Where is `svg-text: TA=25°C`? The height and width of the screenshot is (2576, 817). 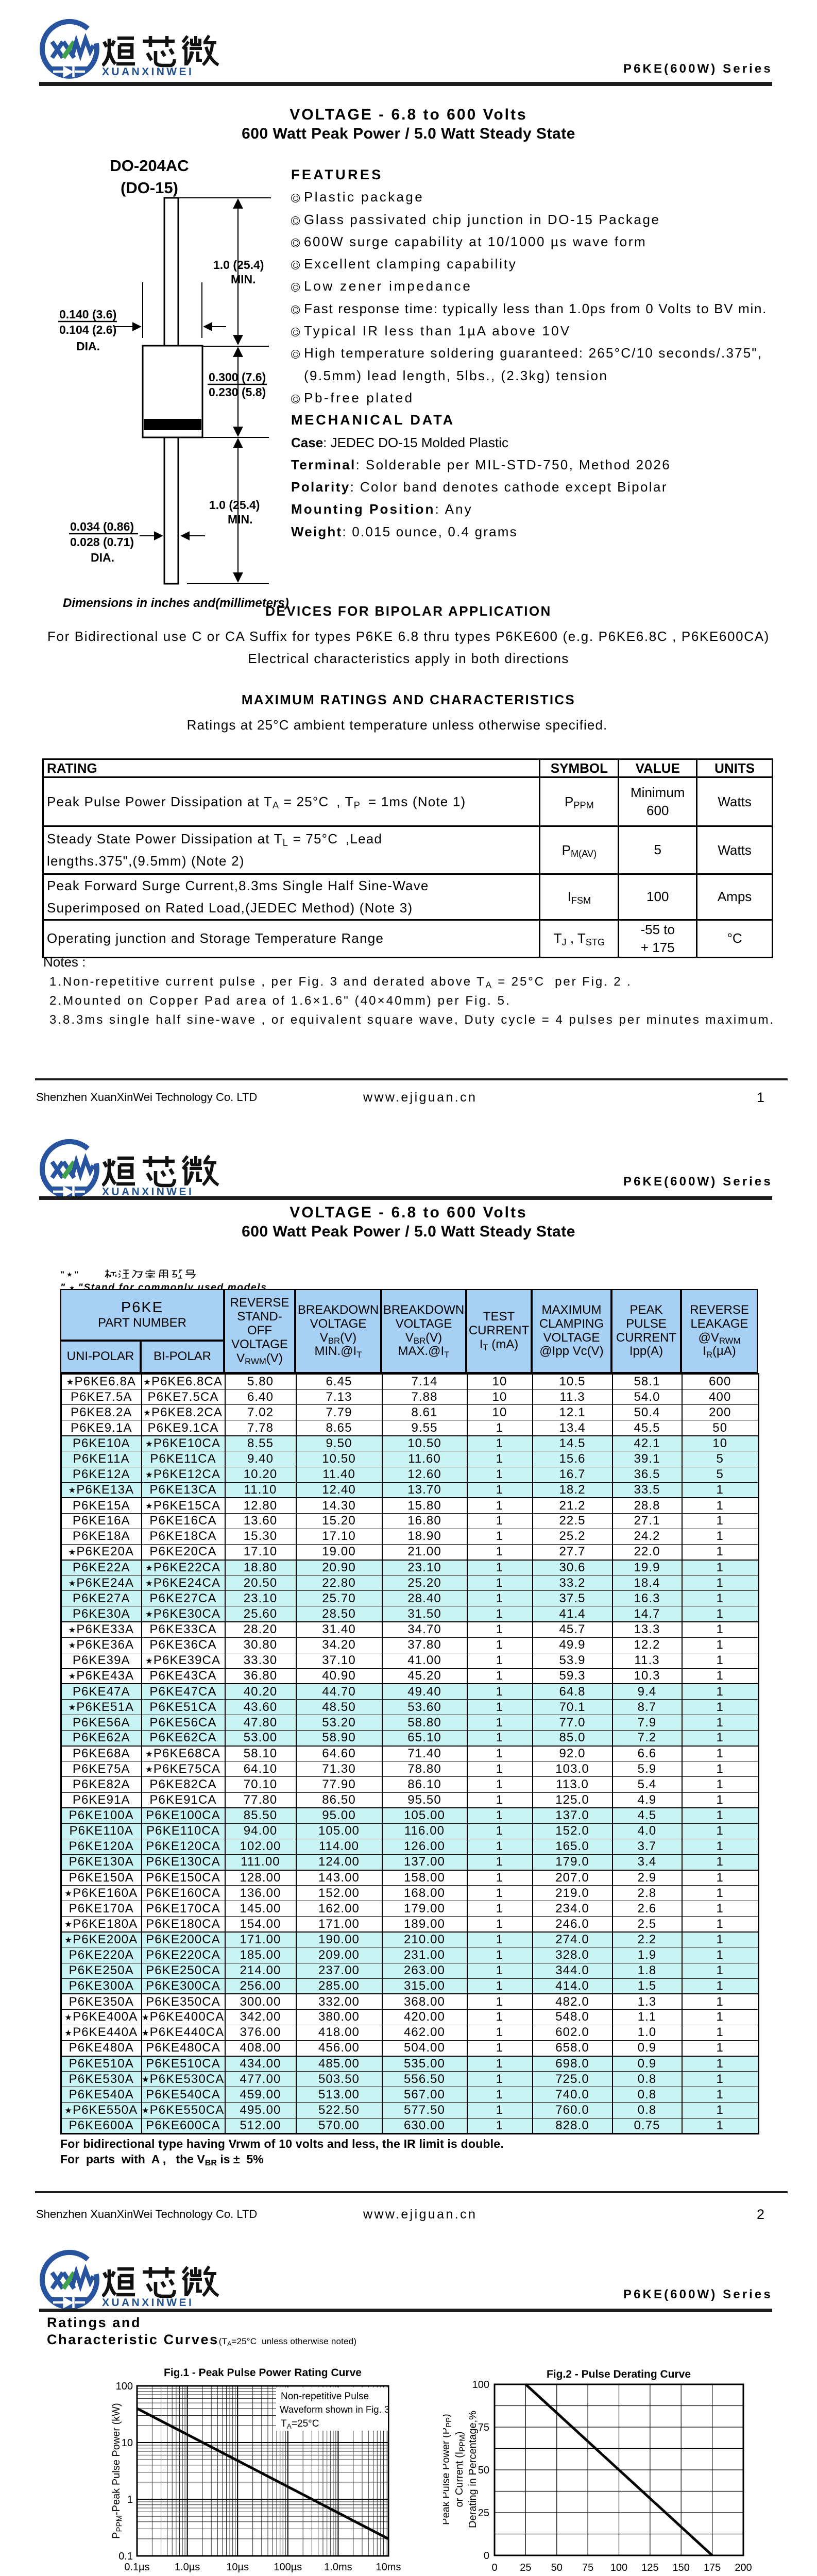 svg-text: TA=25°C is located at coordinates (300, 2424).